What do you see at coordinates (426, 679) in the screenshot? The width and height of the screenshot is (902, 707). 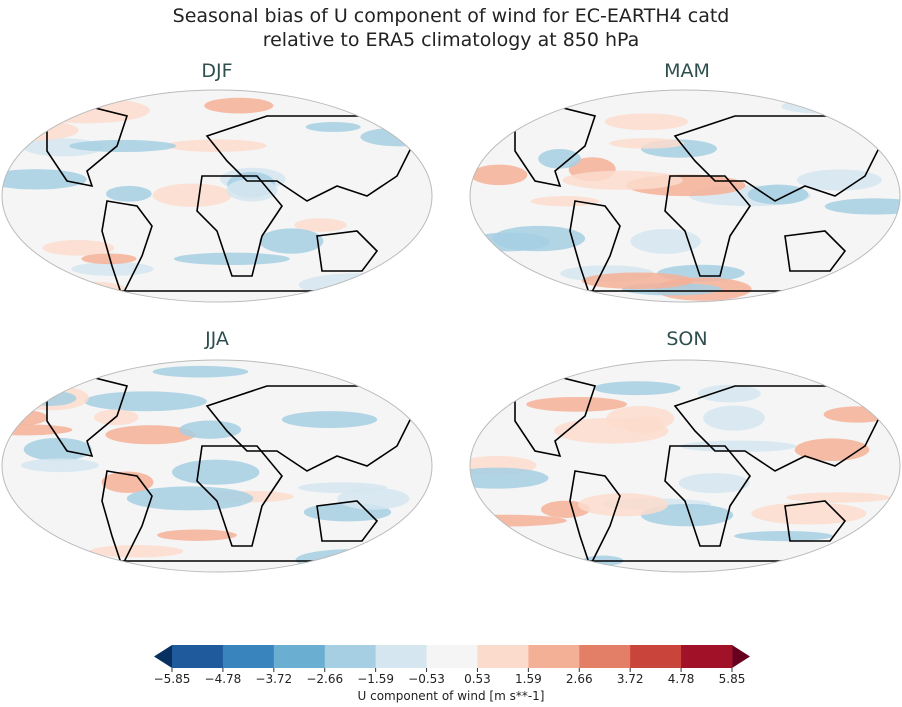 I see `colorbar-tick-label: −0.53` at bounding box center [426, 679].